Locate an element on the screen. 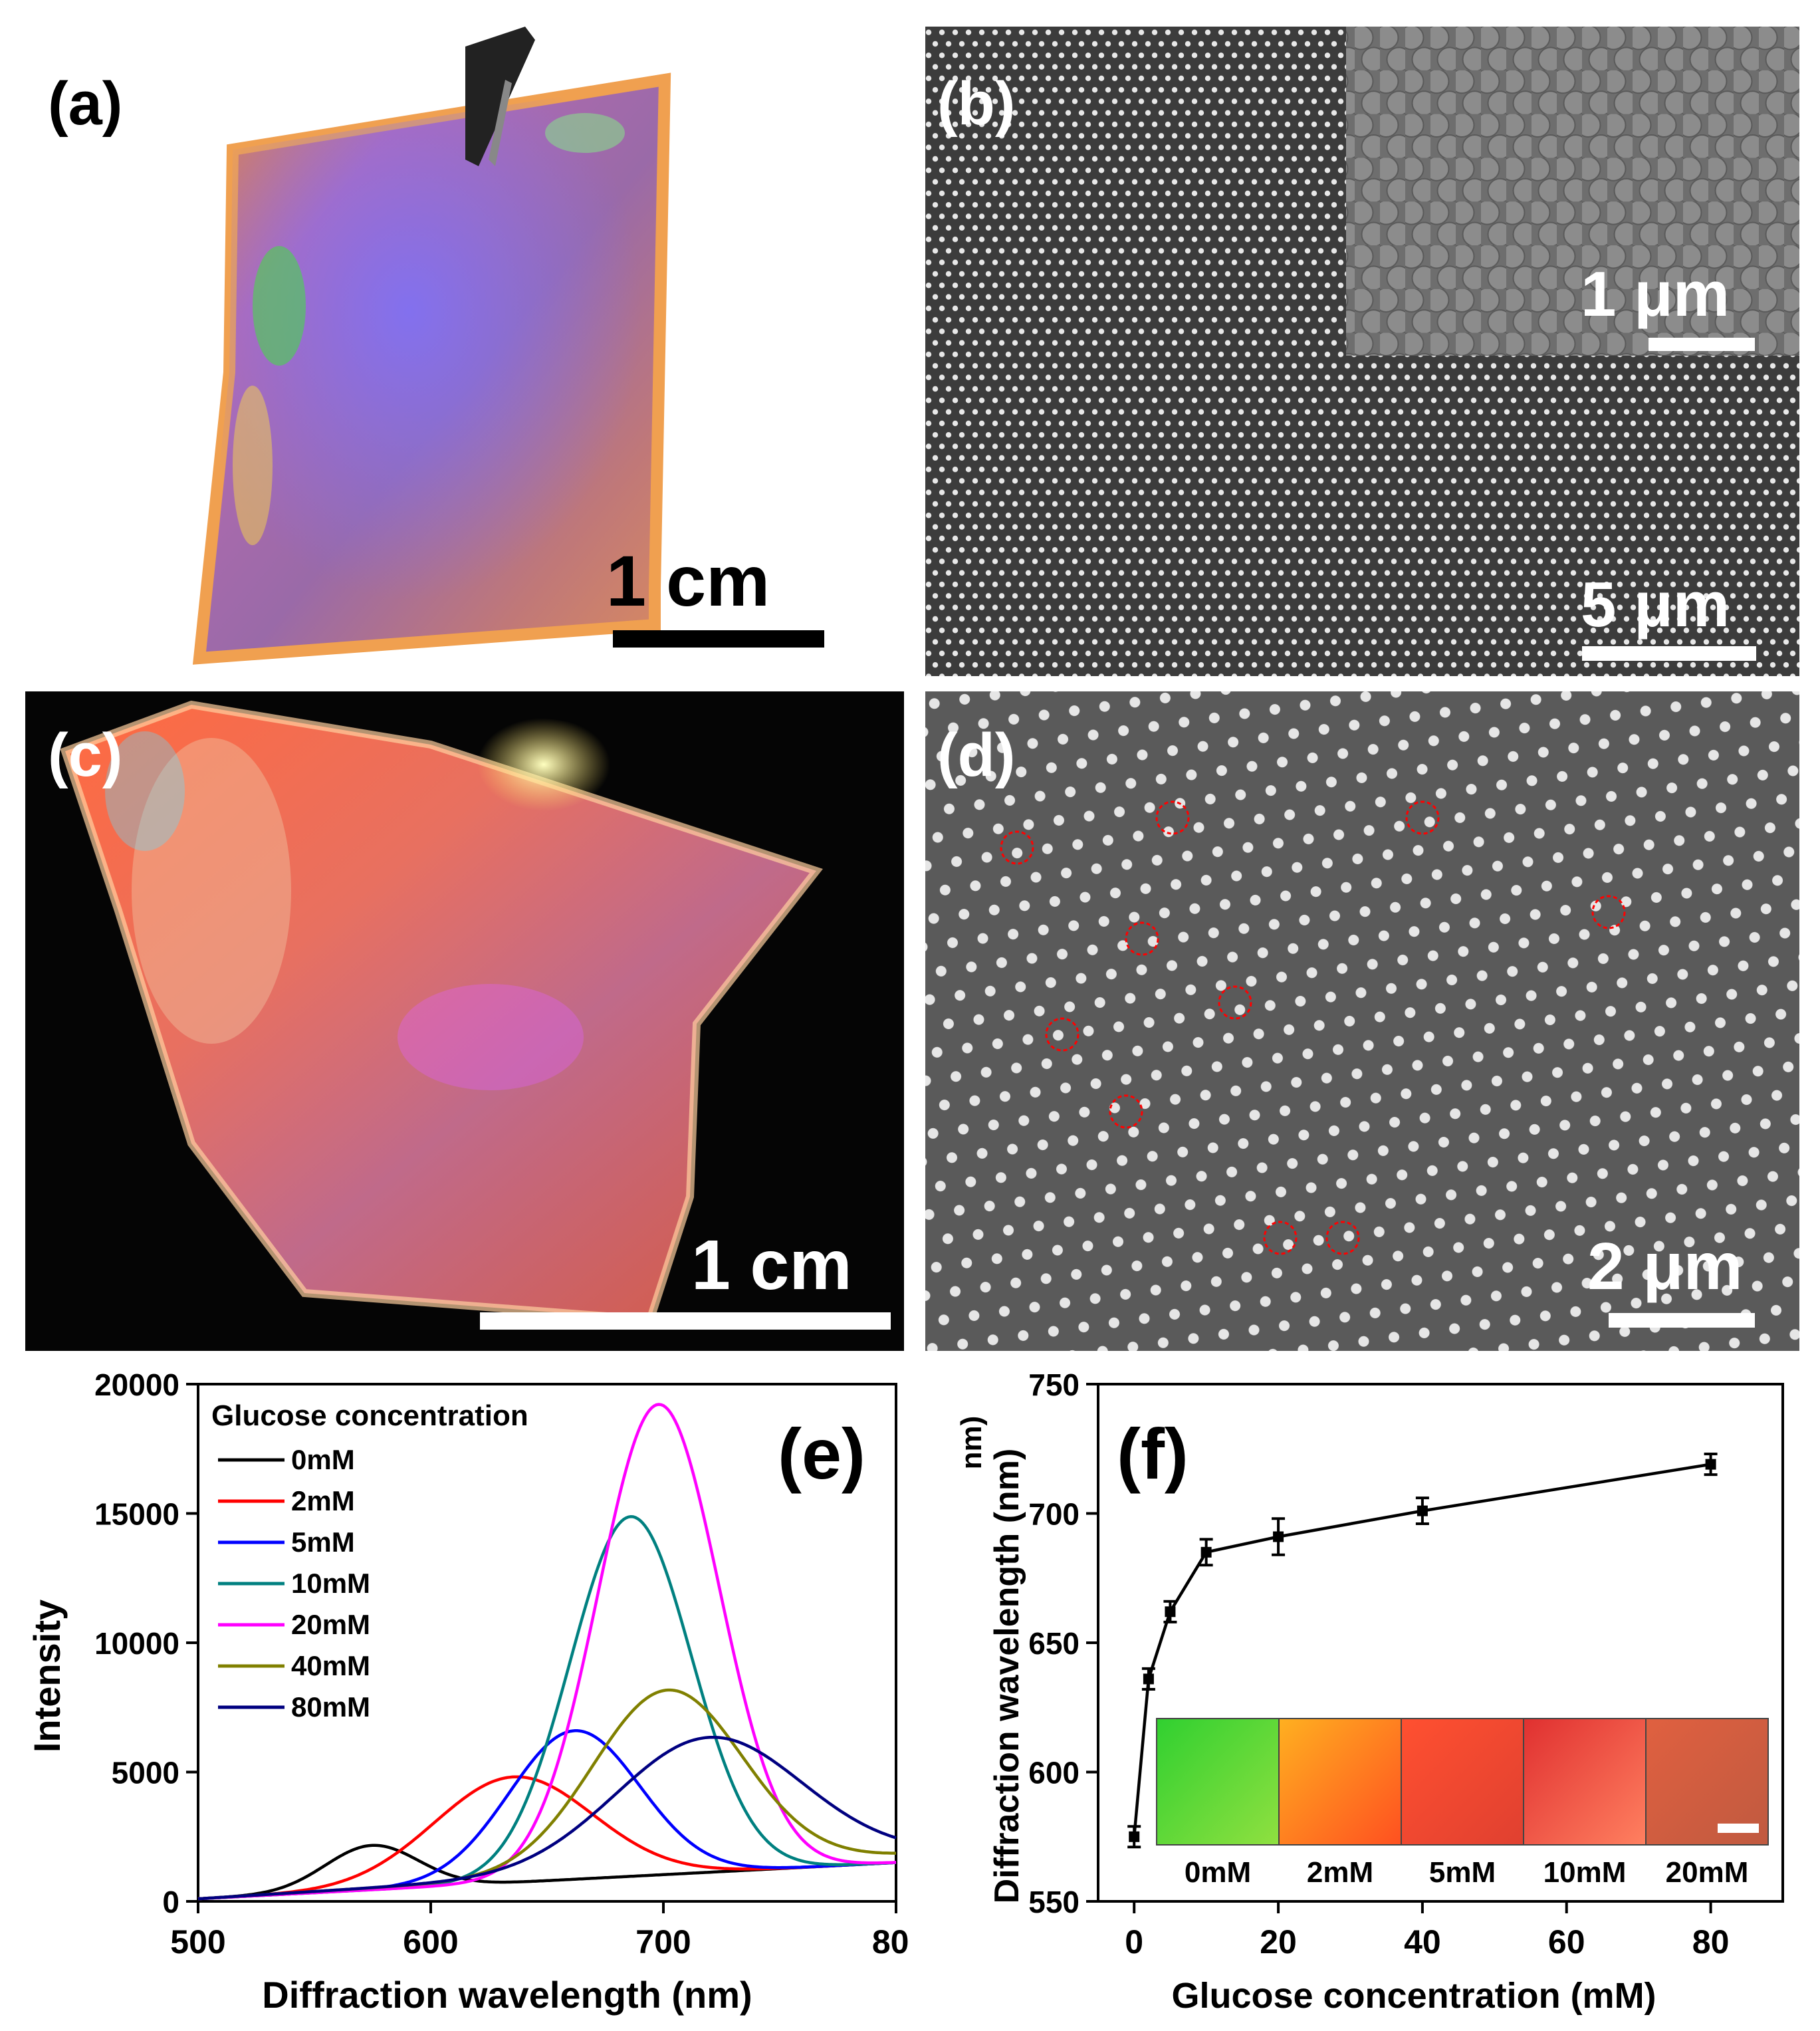 Image resolution: width=1820 pixels, height=2031 pixels. panel-b-inset-scale-bar is located at coordinates (1702, 345).